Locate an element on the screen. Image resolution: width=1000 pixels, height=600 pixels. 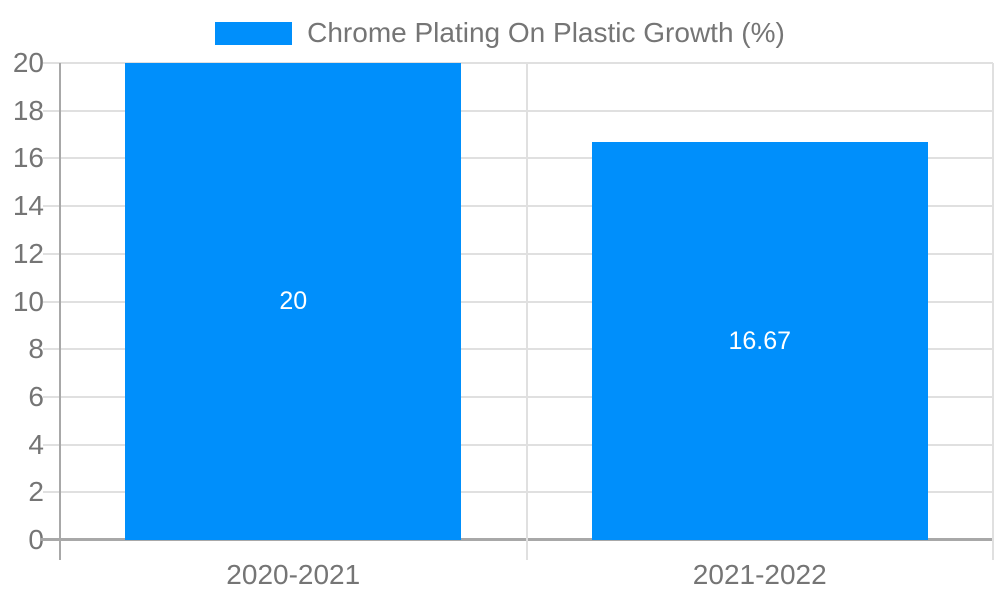
legend: Chrome Plating On Plastic Growth (%) is located at coordinates (500, 33).